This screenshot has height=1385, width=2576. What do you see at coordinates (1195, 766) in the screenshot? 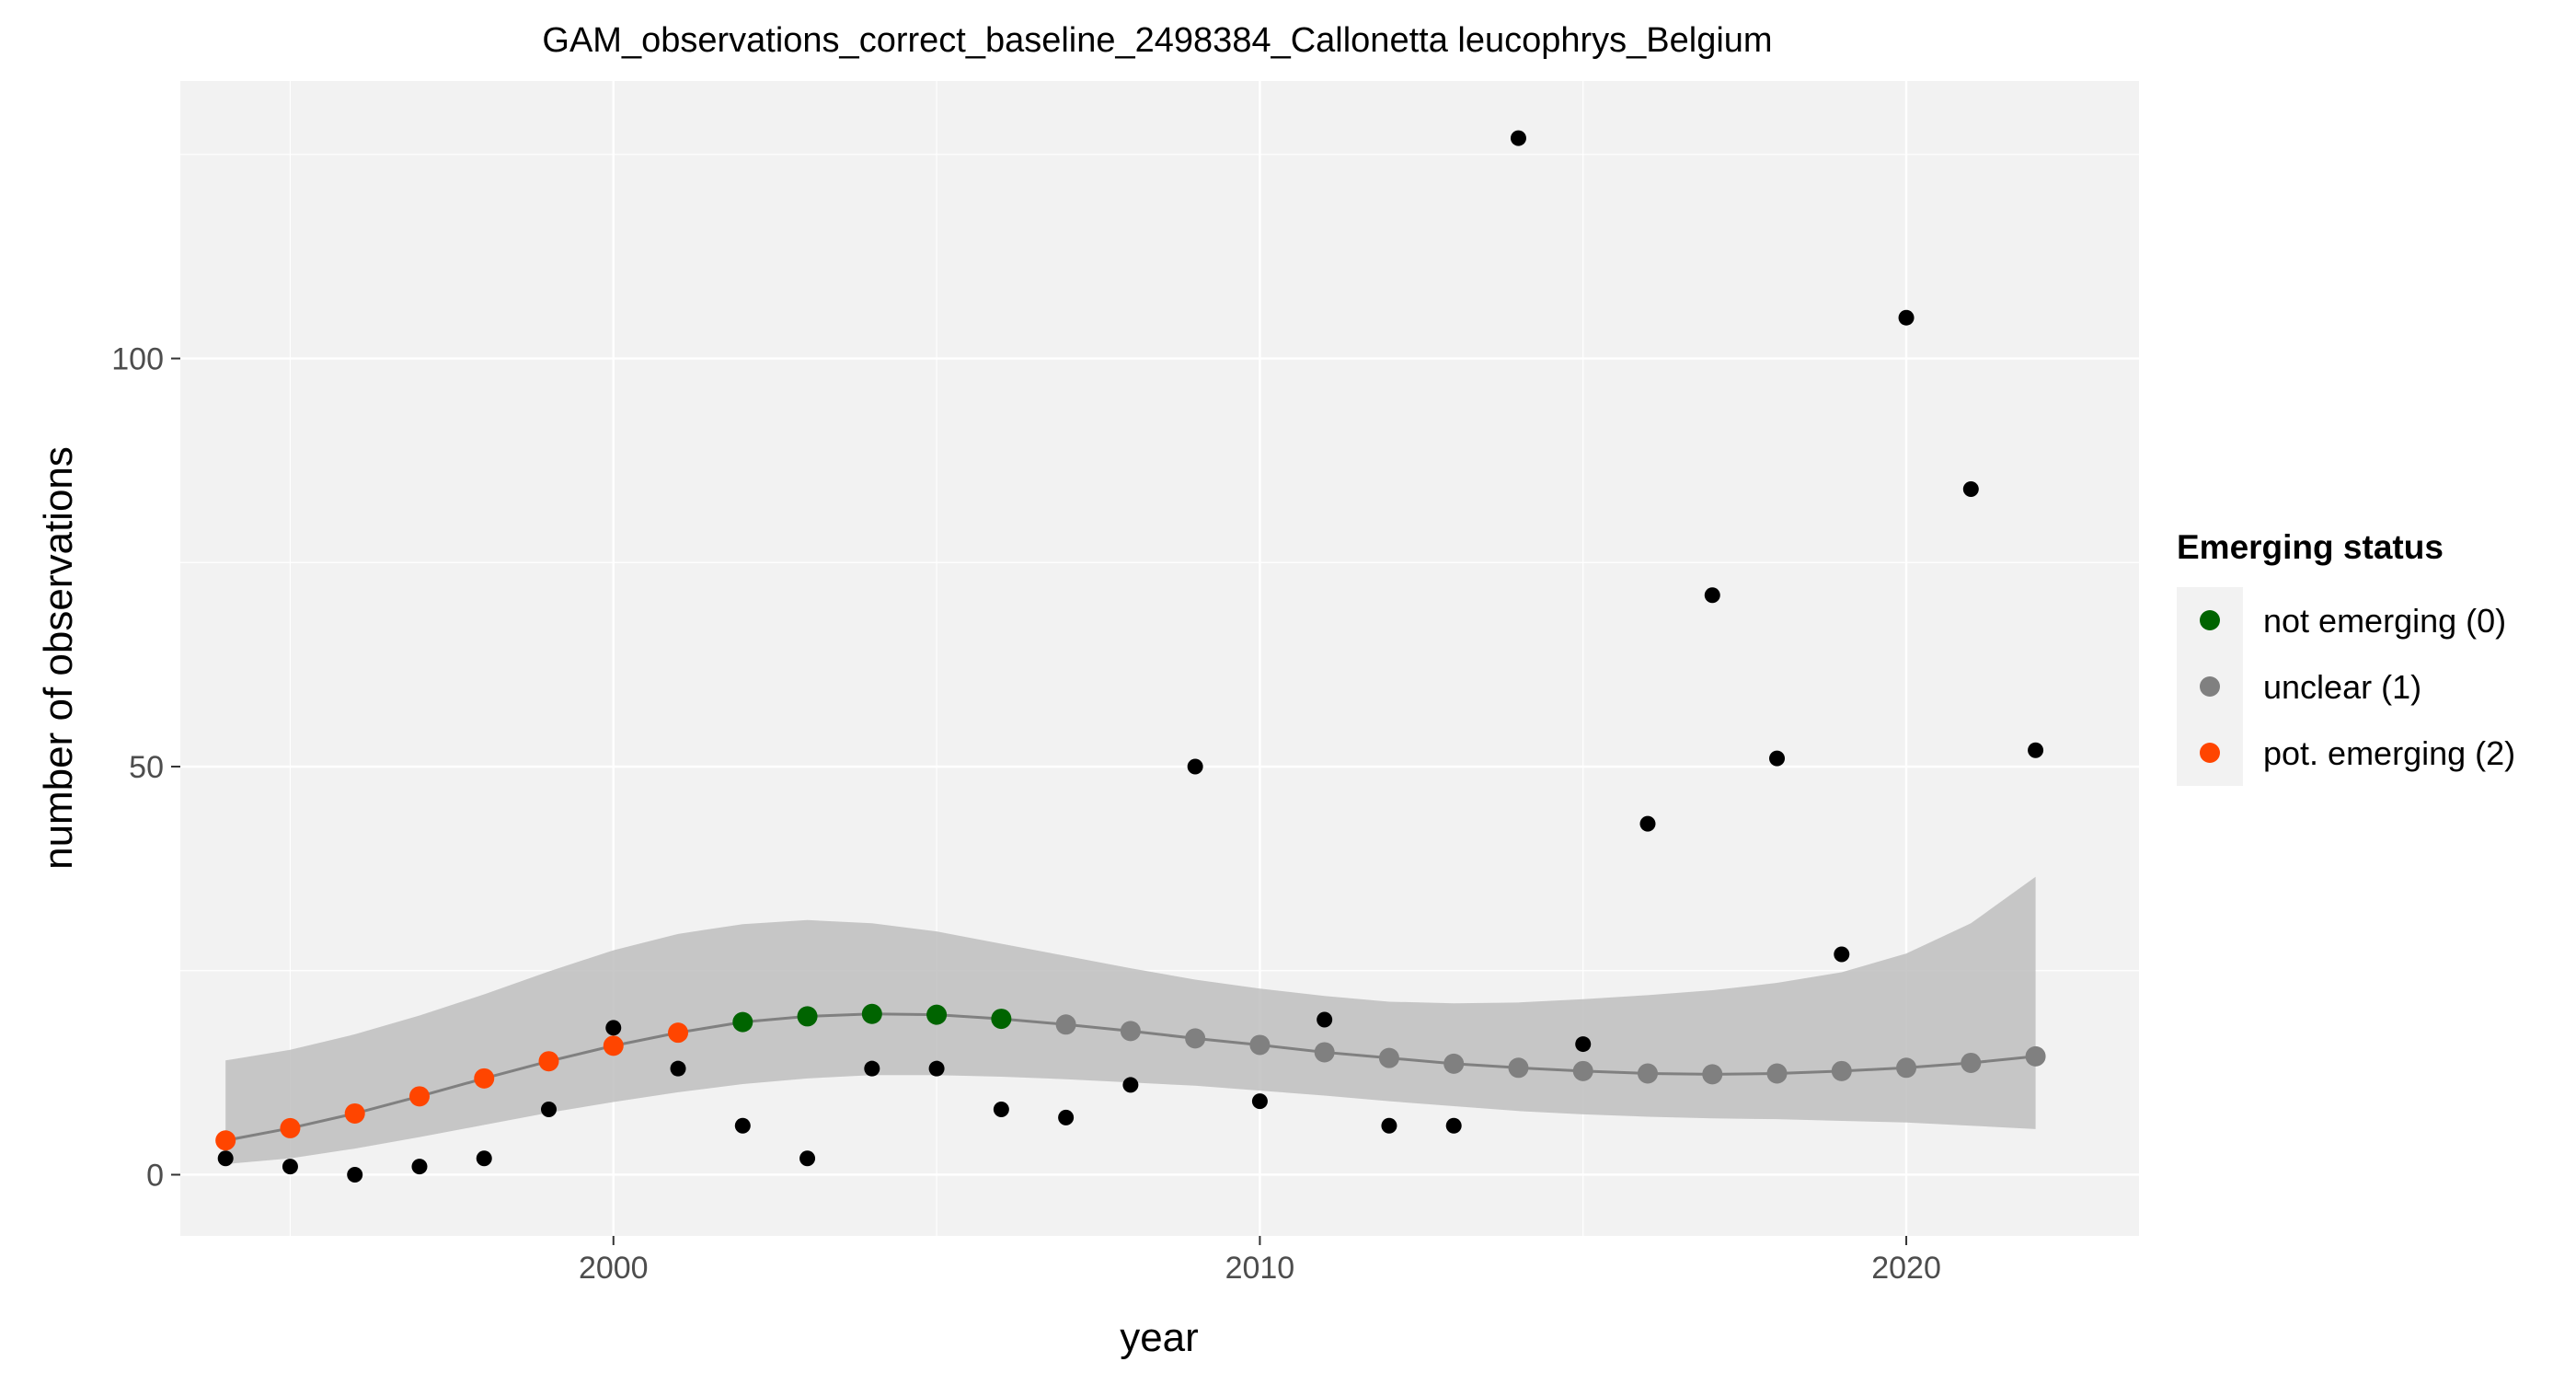
I see `observation-point-2009` at bounding box center [1195, 766].